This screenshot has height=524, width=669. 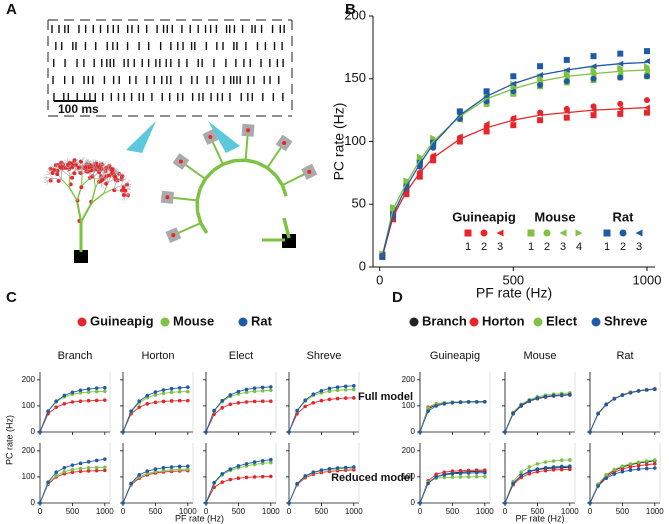 I want to click on legend-label: Rat, so click(x=262, y=320).